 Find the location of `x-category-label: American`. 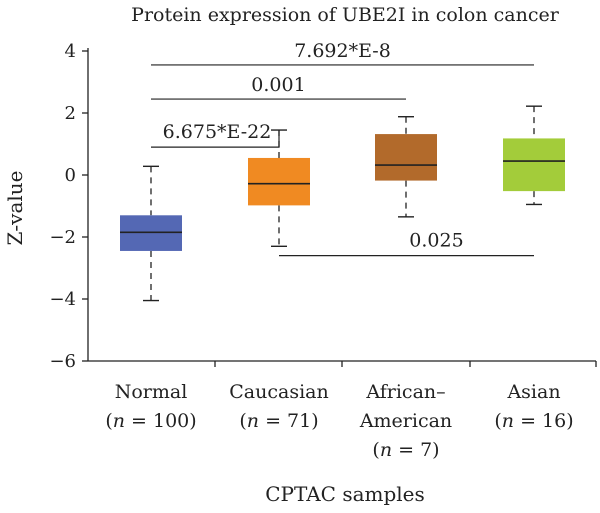

x-category-label: American is located at coordinates (405, 421).